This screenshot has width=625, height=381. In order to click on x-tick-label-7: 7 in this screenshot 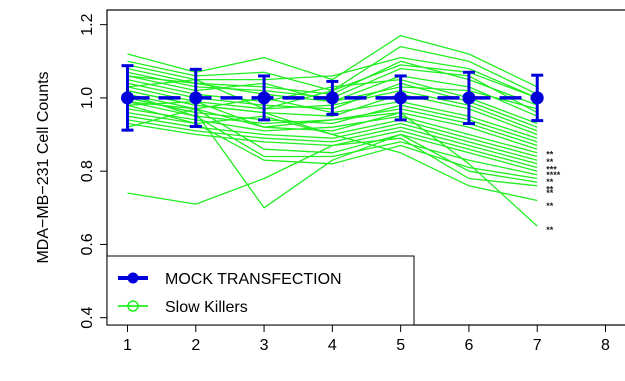, I will do `click(537, 345)`.